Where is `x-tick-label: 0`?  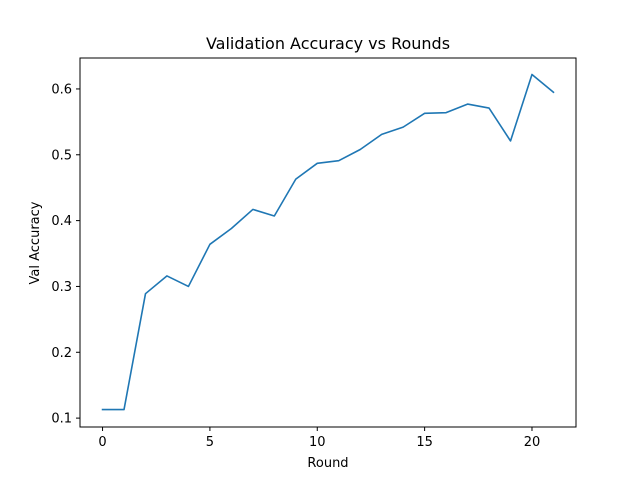
x-tick-label: 0 is located at coordinates (102, 442).